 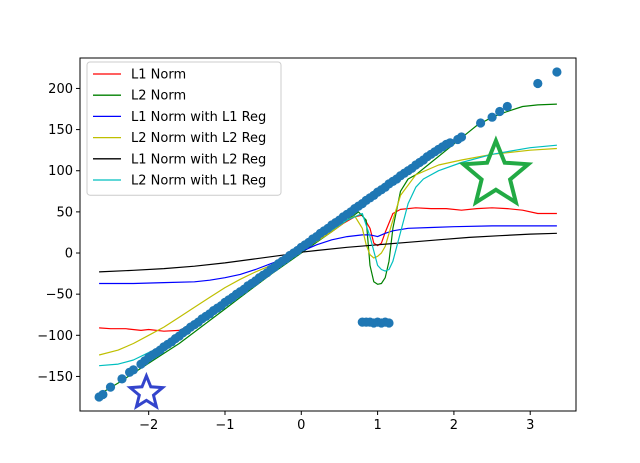 What do you see at coordinates (328, 252) in the screenshot?
I see `series-line-l1-norm-with-l2-reg` at bounding box center [328, 252].